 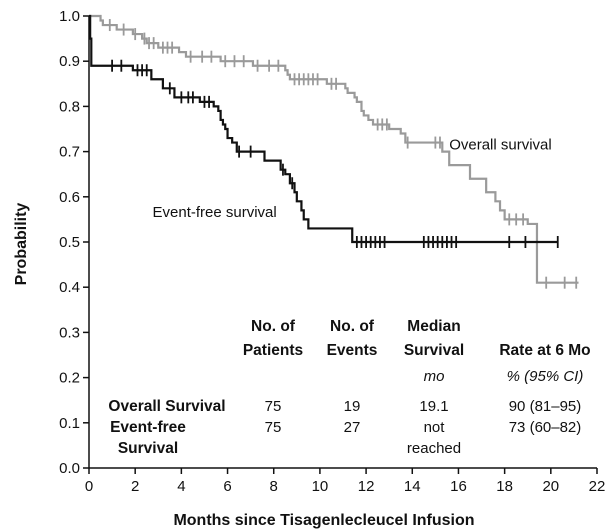 What do you see at coordinates (166, 406) in the screenshot?
I see `row-os-label: Overall Survival` at bounding box center [166, 406].